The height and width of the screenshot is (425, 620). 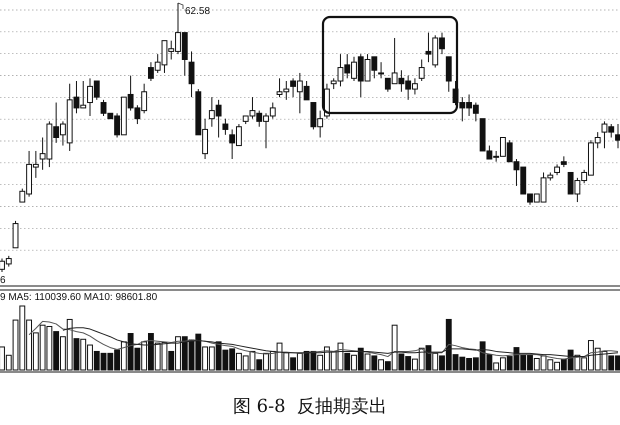 What do you see at coordinates (79, 297) in the screenshot?
I see `text: 9 MA5: 110039.60 MA10: 98601.80` at bounding box center [79, 297].